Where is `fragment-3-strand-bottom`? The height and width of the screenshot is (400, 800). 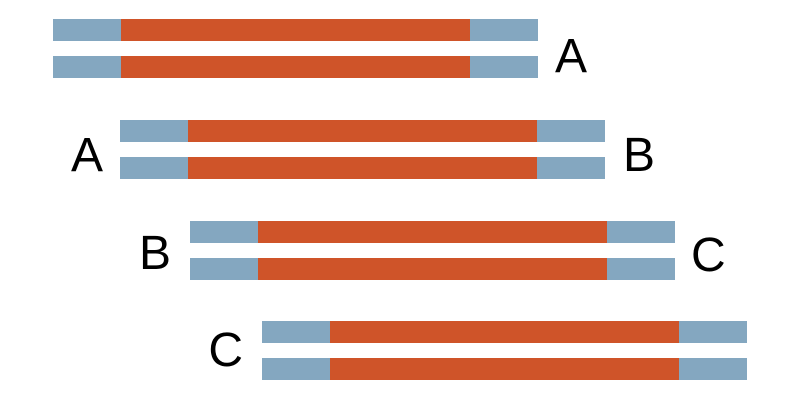 fragment-3-strand-bottom is located at coordinates (432, 269).